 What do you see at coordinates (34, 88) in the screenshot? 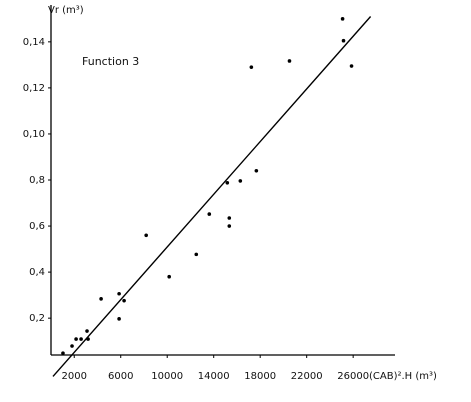
I see `y-tick-label: 0,12` at bounding box center [34, 88].